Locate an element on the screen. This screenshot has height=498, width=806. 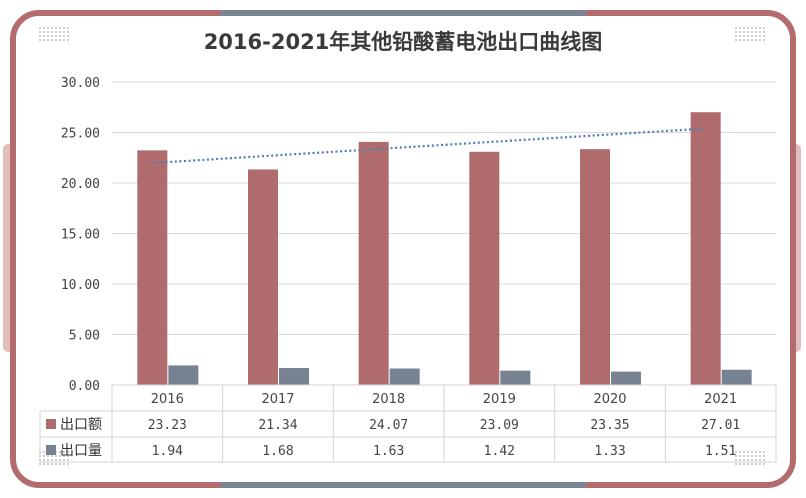
legend-label: 出口量 is located at coordinates (81, 451).